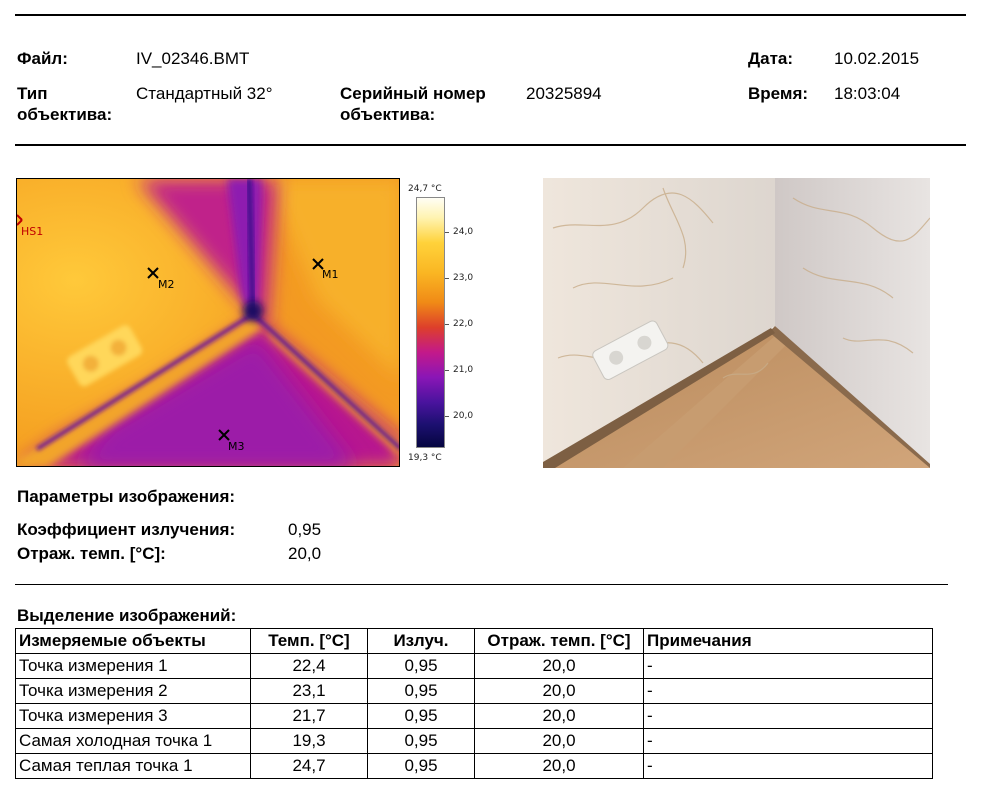 Image resolution: width=989 pixels, height=807 pixels. What do you see at coordinates (309, 691) in the screenshot?
I see `cell-temp: 23,1` at bounding box center [309, 691].